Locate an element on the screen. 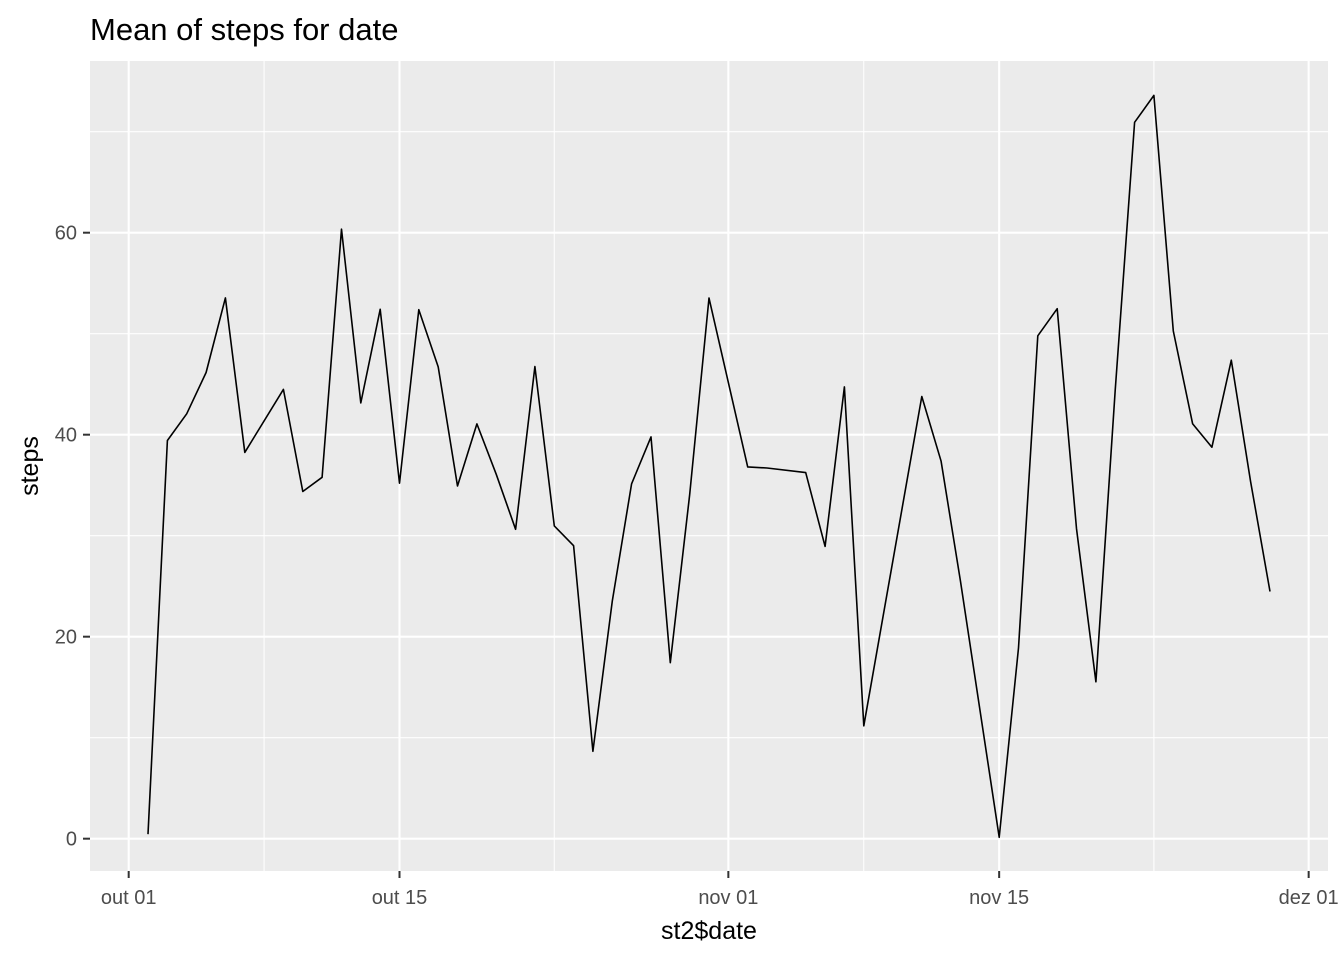 This screenshot has height=960, width=1344. y-tick-label: 40 is located at coordinates (66, 436).